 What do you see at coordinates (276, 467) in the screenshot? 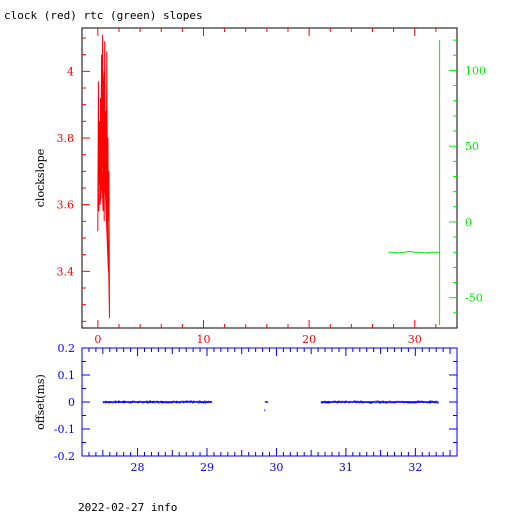
I see `bottom-x-tick-label: 30` at bounding box center [276, 467].